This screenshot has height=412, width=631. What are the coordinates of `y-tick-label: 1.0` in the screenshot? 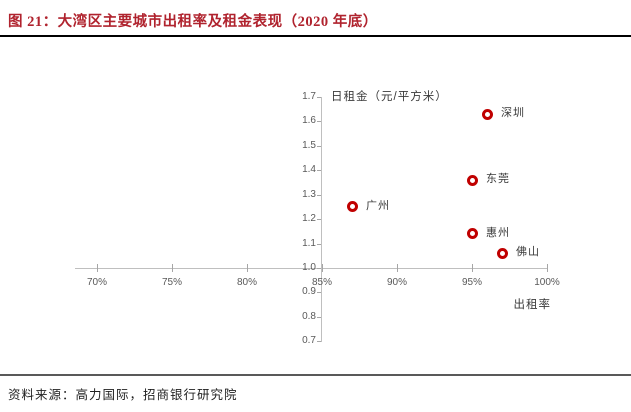 It's located at (309, 267).